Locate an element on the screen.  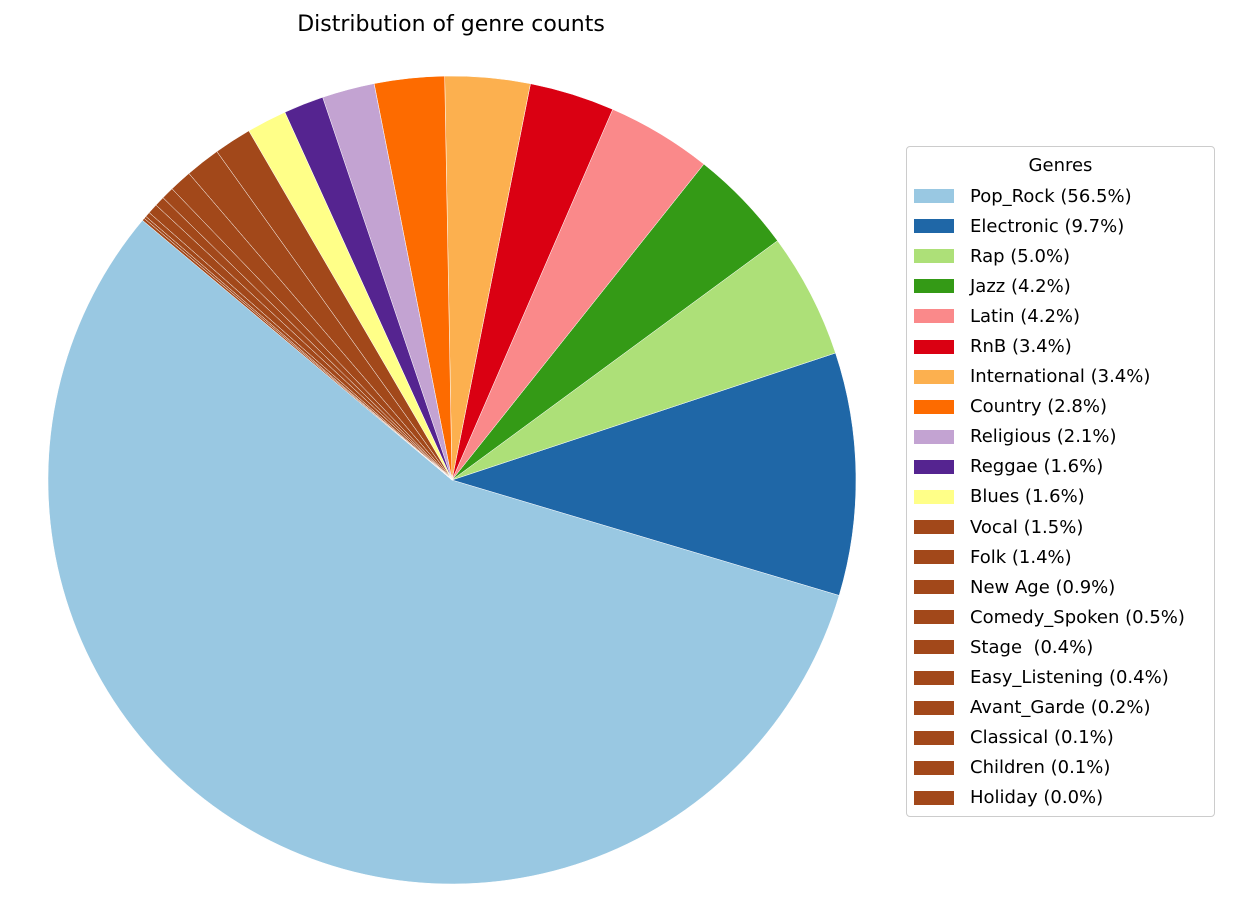
legend-item: Avant_Garde (0.2%) is located at coordinates (1060, 708).